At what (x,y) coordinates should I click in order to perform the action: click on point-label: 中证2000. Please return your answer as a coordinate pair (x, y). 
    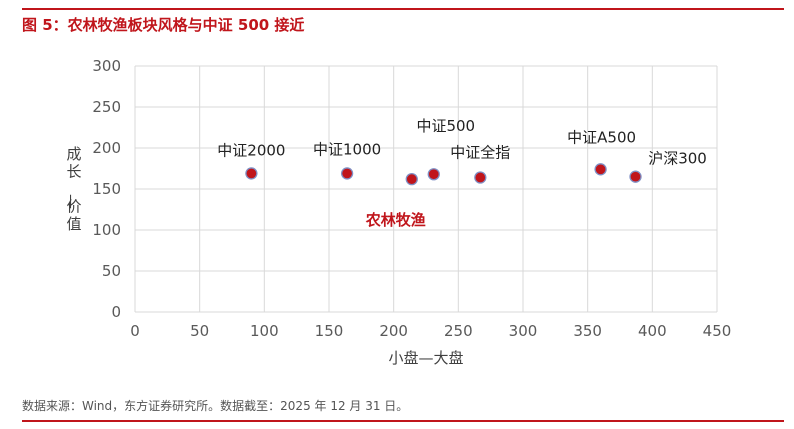
    Looking at the image, I should click on (251, 150).